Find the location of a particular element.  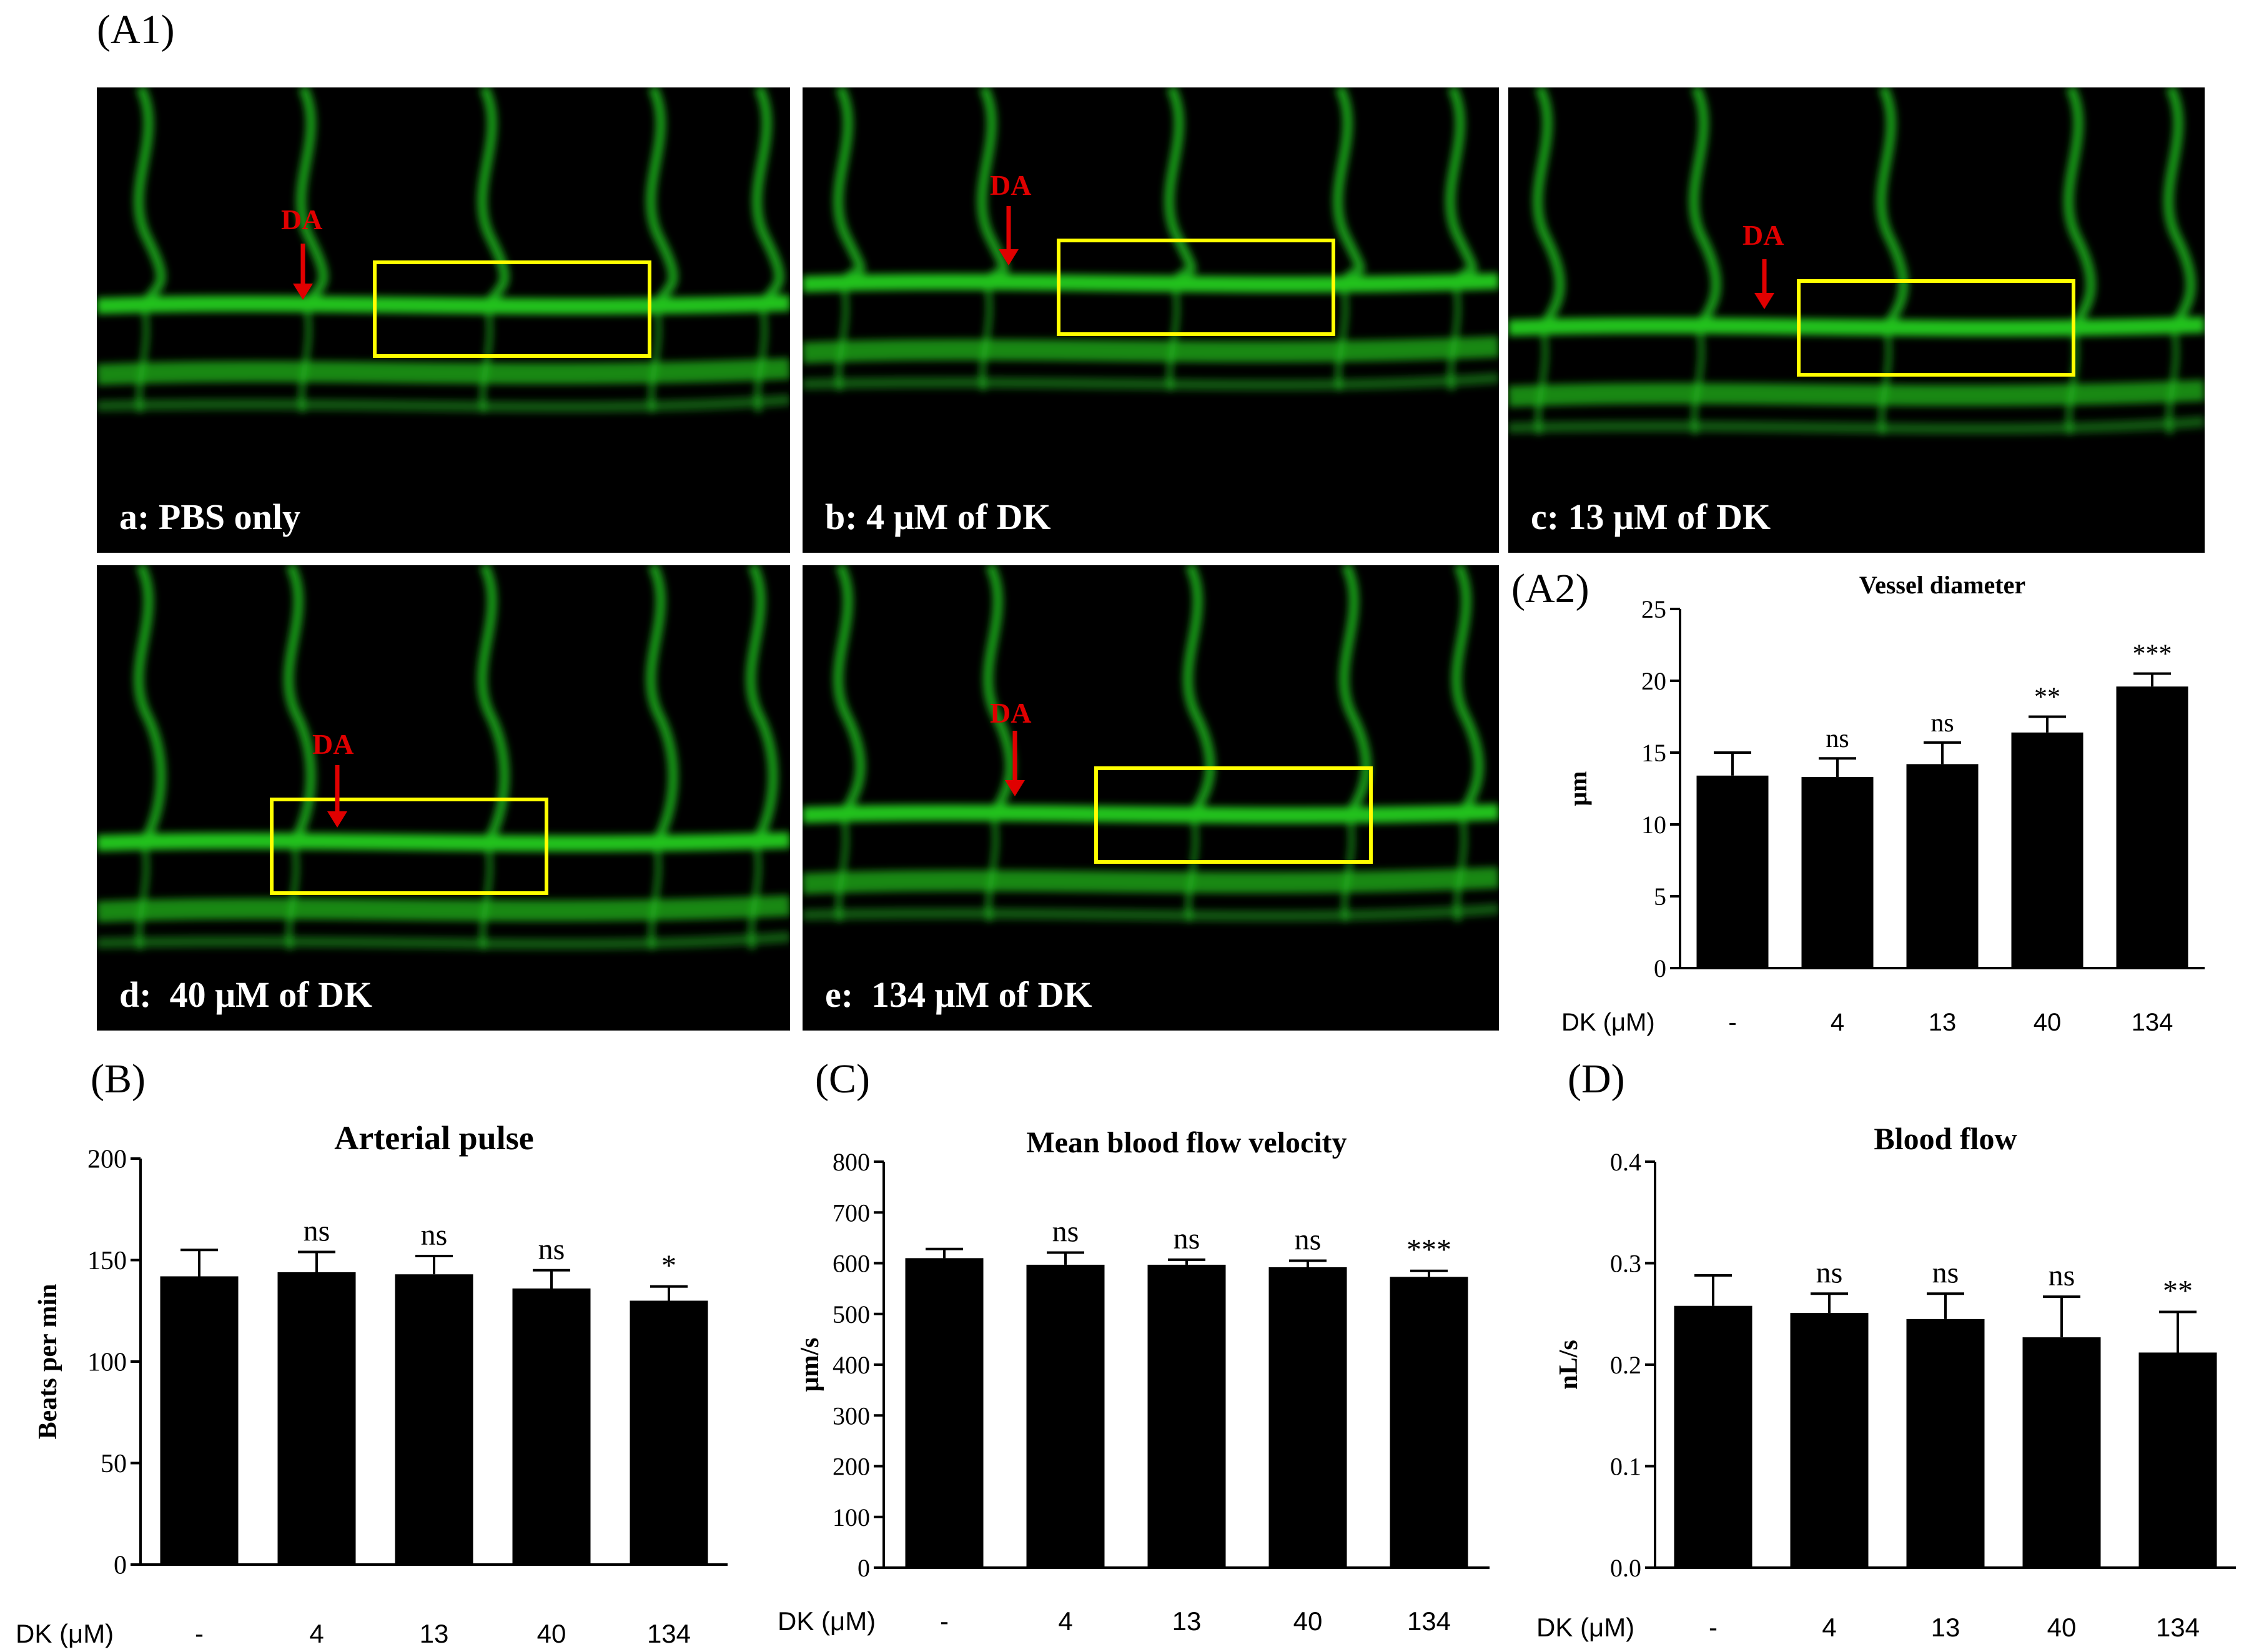

micrograph-d: DA d: 40 μM of DK is located at coordinates (443, 798).